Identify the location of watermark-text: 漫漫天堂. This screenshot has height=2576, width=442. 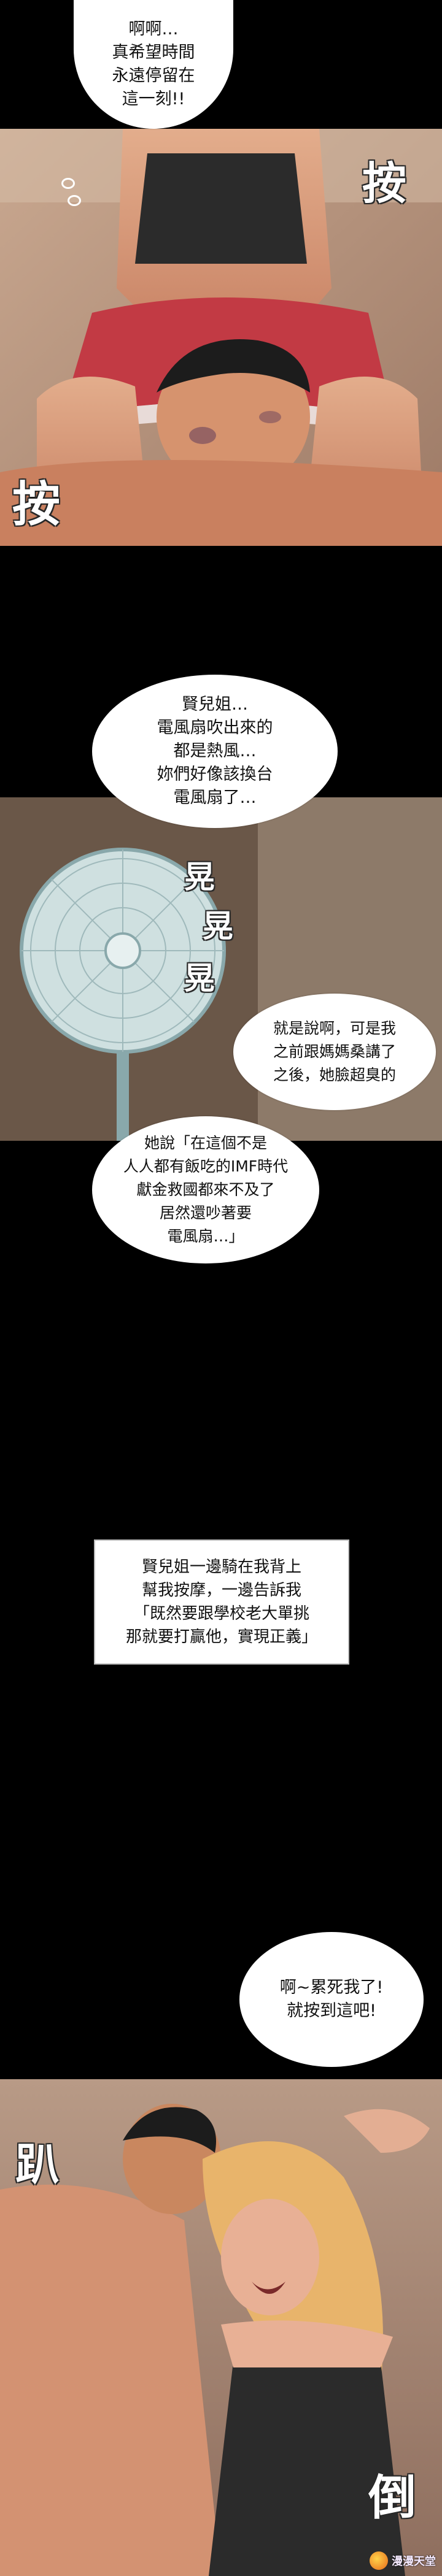
(414, 2561).